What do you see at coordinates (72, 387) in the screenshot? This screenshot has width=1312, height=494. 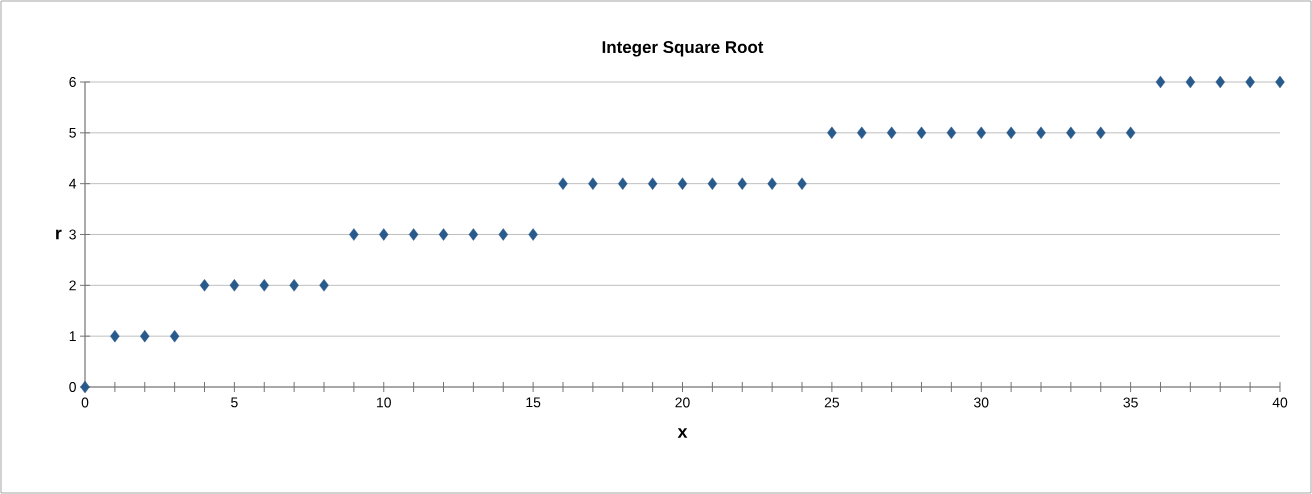 I see `y-tick-label: 0` at bounding box center [72, 387].